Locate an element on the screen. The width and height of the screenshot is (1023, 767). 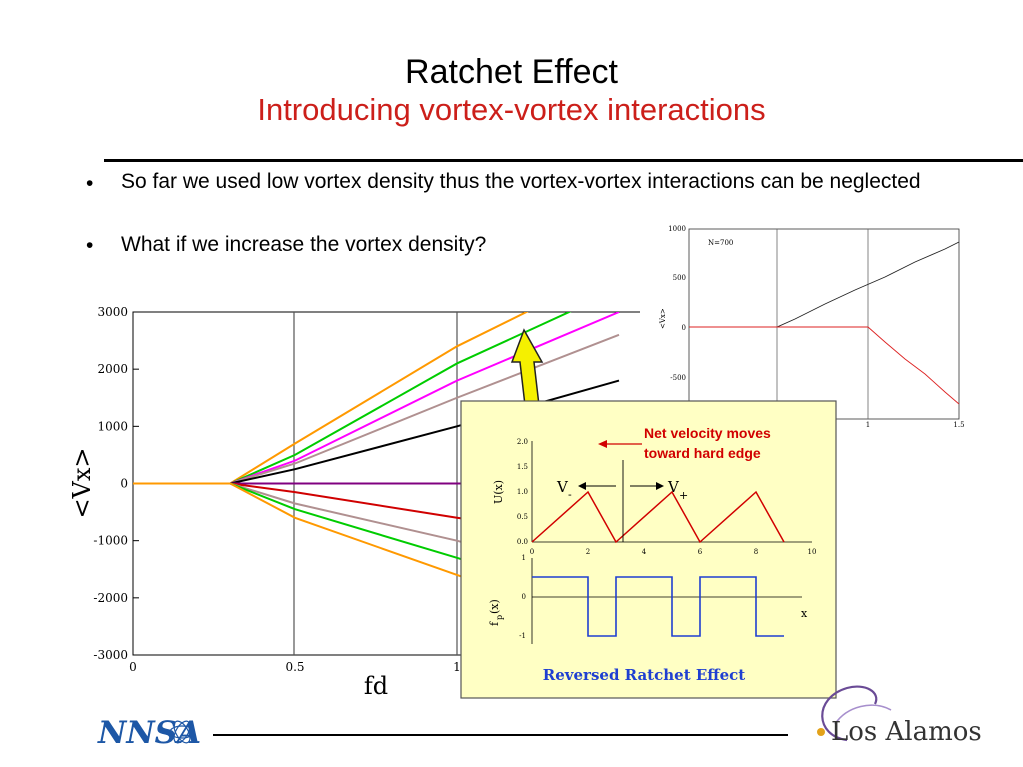
f-axis-label: f is located at coordinates (494, 623).